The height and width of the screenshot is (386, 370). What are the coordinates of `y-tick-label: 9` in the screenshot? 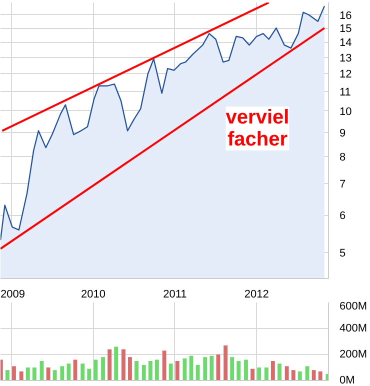 It's located at (343, 133).